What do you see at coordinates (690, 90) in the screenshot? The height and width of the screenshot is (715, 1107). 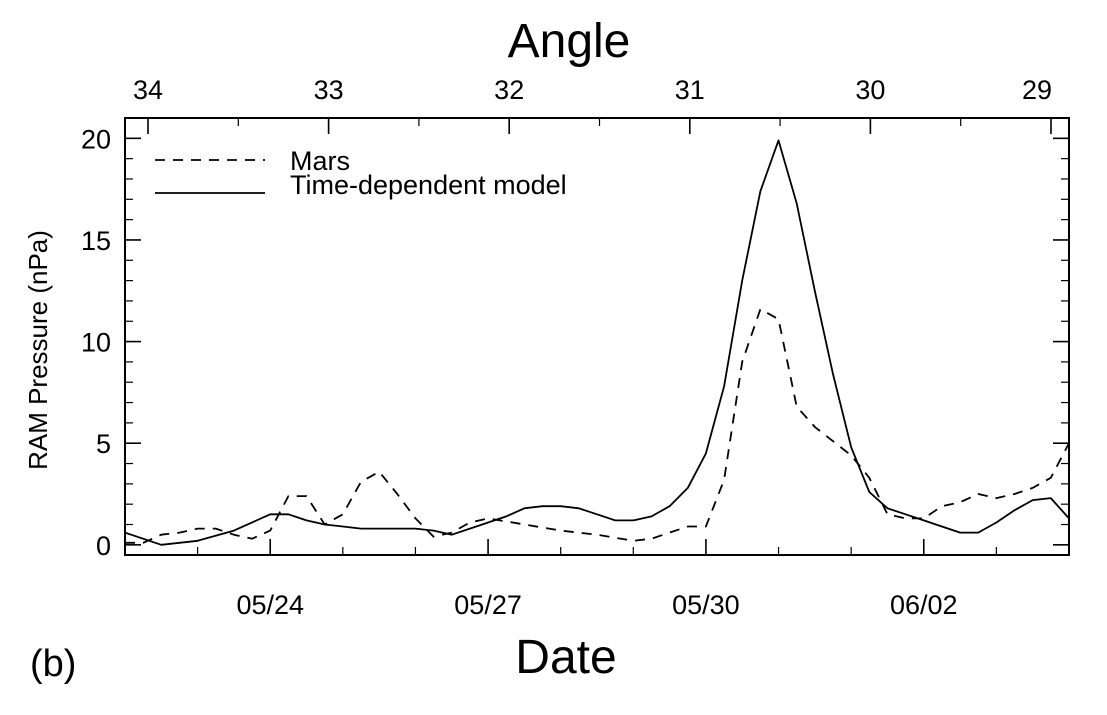 I see `top-tick-label: 31` at bounding box center [690, 90].